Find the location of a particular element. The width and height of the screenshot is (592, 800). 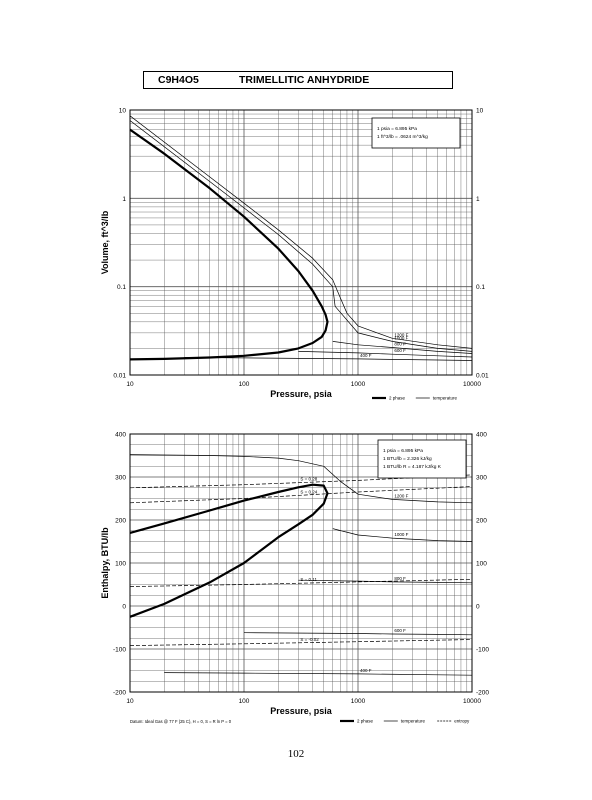

chart2-legend-label: temperature is located at coordinates (413, 721).